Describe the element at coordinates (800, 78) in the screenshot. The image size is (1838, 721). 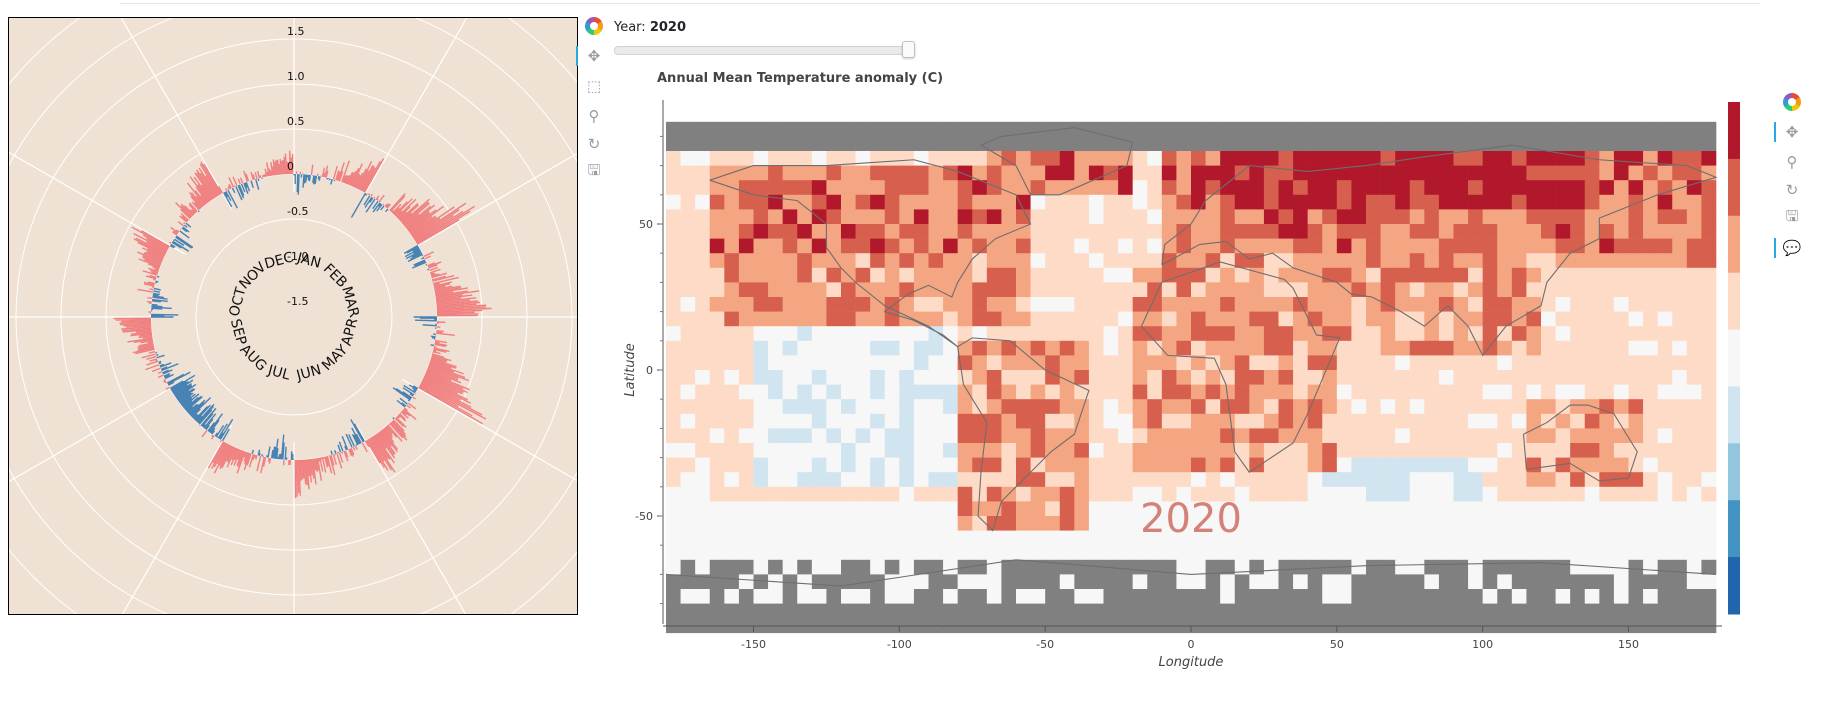
I see `map-title: Annual Mean Temperature anomaly (C)` at that location.